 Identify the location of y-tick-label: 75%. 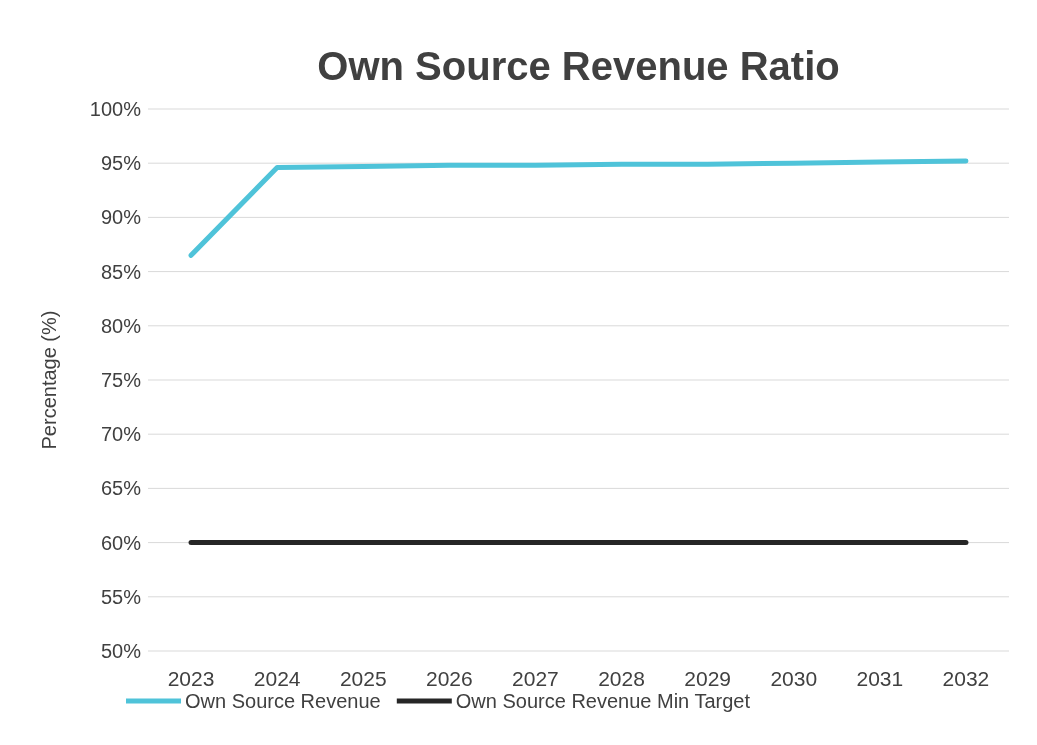
(121, 380).